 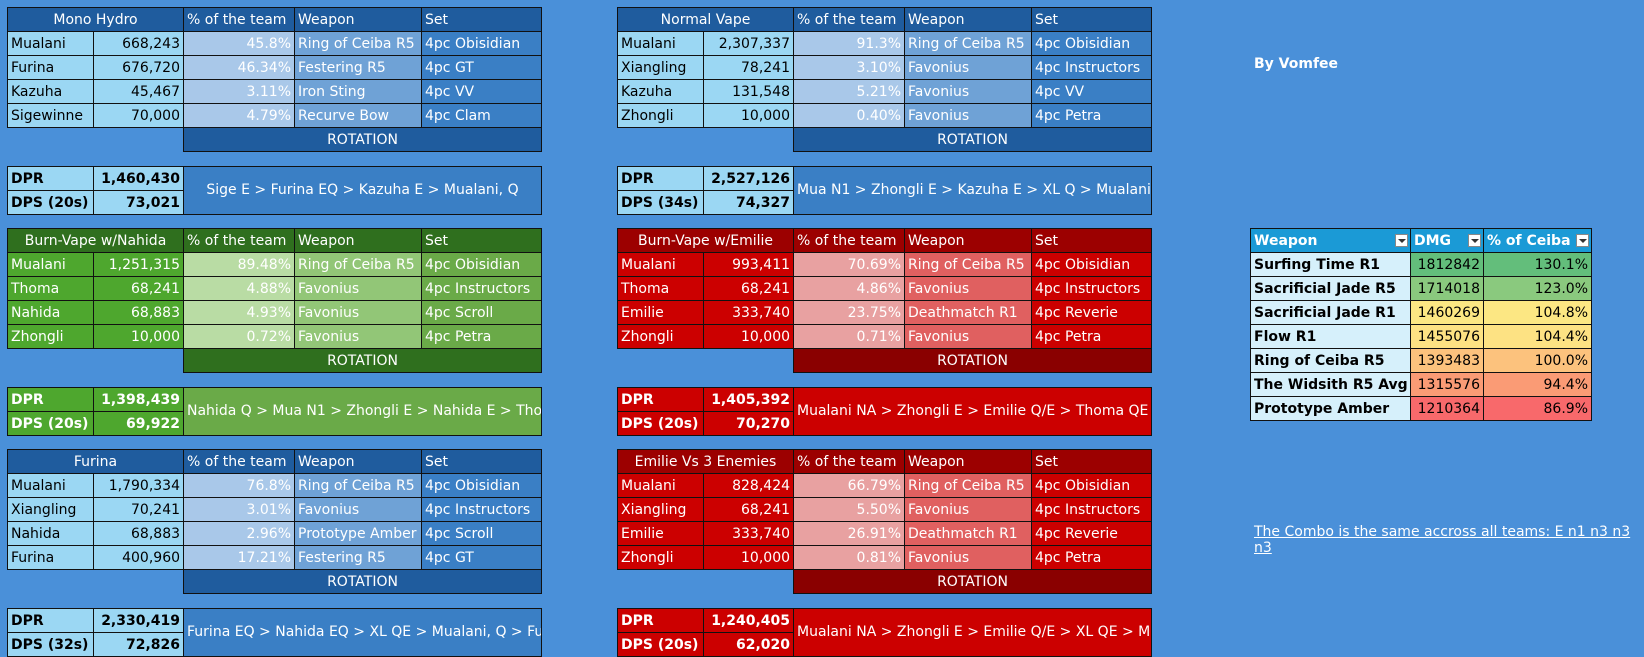 I want to click on weapon-name: Ring of Ceiba R5, so click(x=1330, y=360).